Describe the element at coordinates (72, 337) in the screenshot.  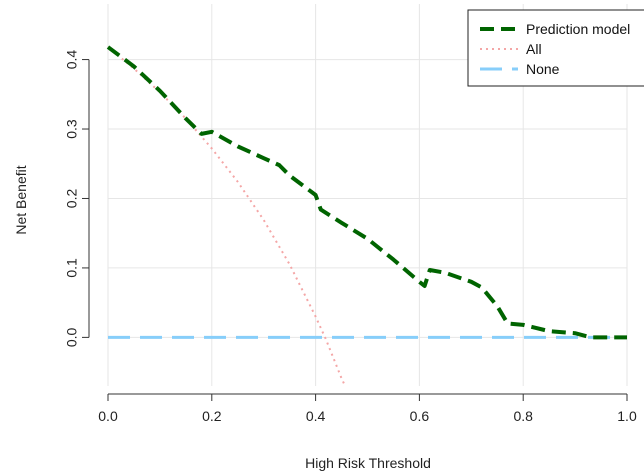
I see `y-tick-label: 0.0` at that location.